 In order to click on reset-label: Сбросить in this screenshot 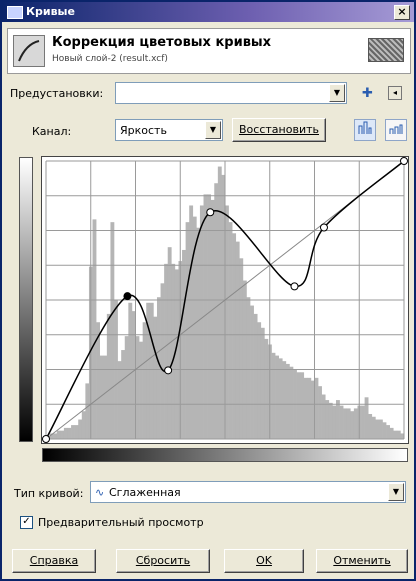, I will do `click(163, 560)`.